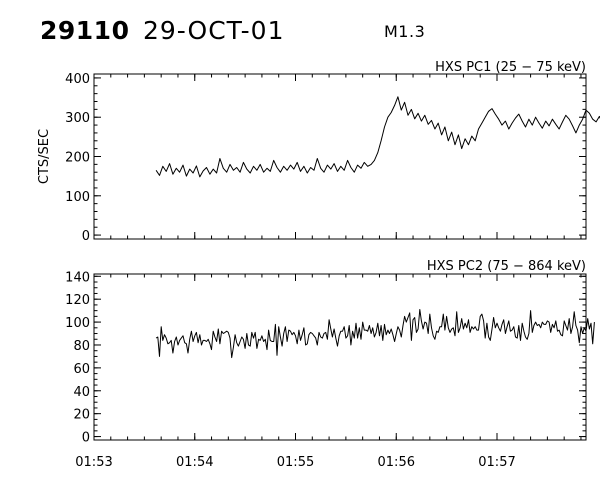 This screenshot has width=600, height=480. I want to click on y-tick-label: 300, so click(77, 118).